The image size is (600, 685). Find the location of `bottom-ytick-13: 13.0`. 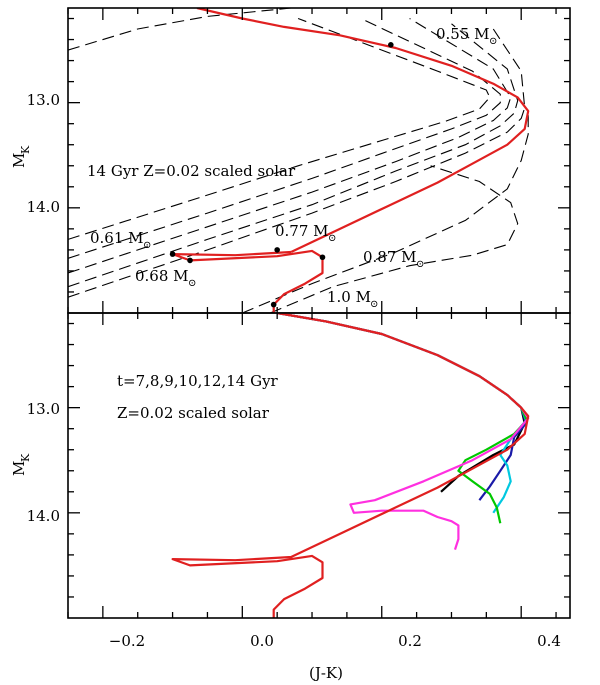

bottom-ytick-13: 13.0 is located at coordinates (43, 409).